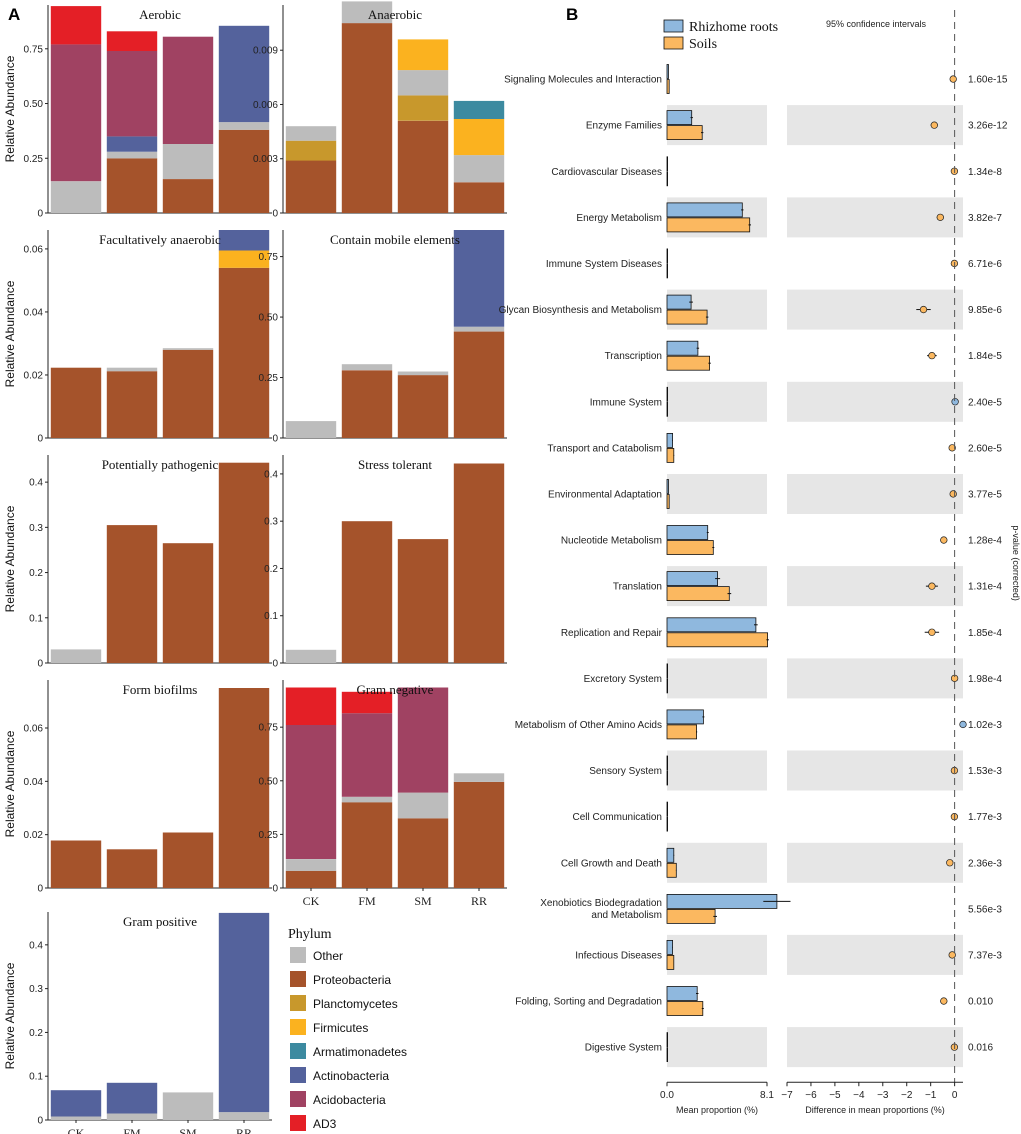 This screenshot has width=1021, height=1134. Describe the element at coordinates (985, 218) in the screenshot. I see `p-value-label: 3.82e-7` at that location.